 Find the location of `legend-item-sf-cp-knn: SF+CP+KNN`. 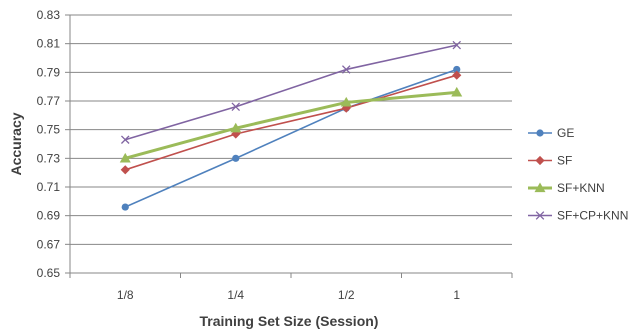

legend-item-sf-cp-knn: SF+CP+KNN is located at coordinates (578, 216).